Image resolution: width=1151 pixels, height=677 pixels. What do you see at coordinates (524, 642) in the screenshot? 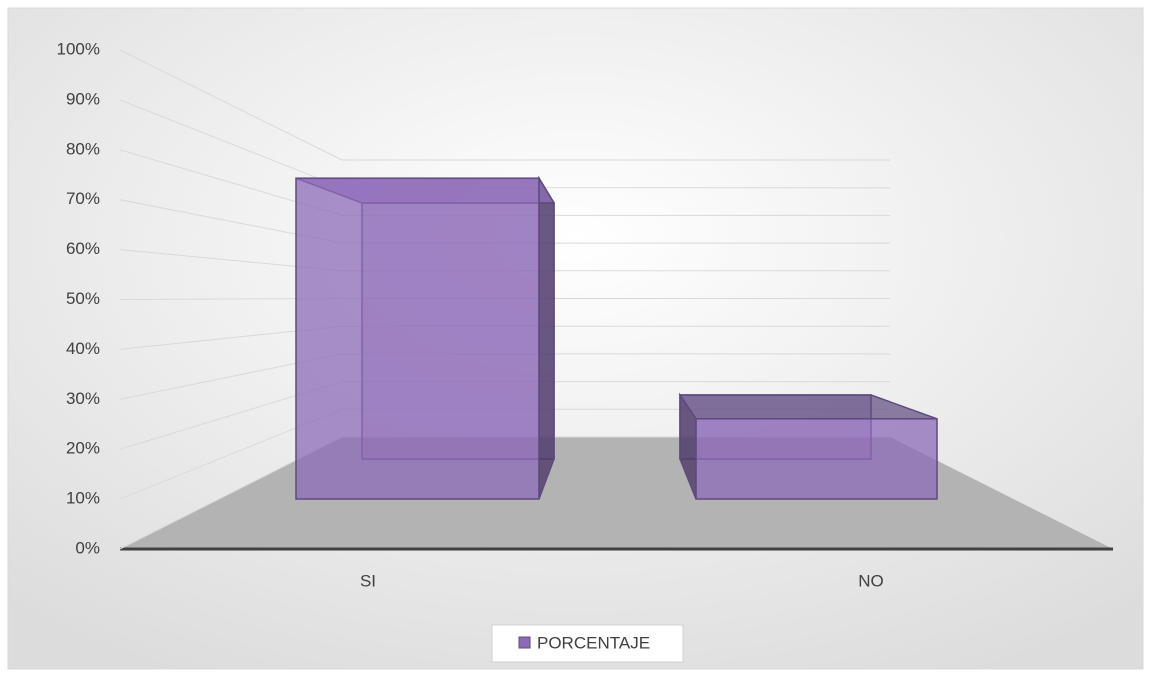
I see `legend-swatch` at bounding box center [524, 642].